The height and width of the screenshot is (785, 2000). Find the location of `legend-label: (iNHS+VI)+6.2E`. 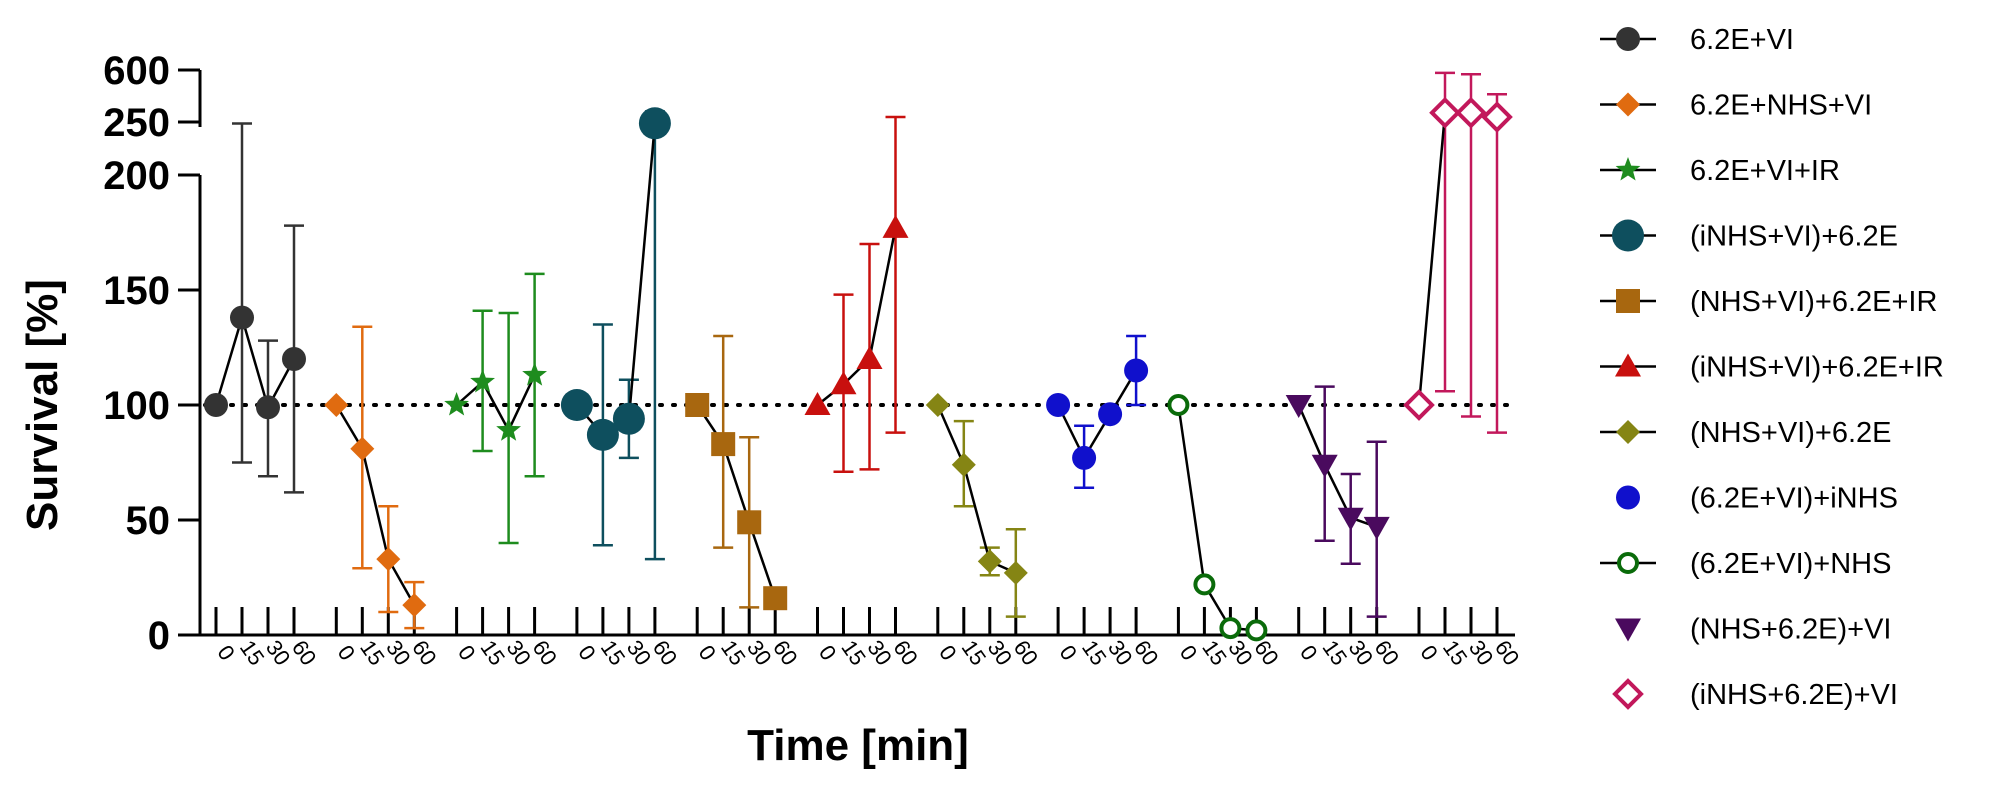

legend-label: (iNHS+VI)+6.2E is located at coordinates (1794, 237).